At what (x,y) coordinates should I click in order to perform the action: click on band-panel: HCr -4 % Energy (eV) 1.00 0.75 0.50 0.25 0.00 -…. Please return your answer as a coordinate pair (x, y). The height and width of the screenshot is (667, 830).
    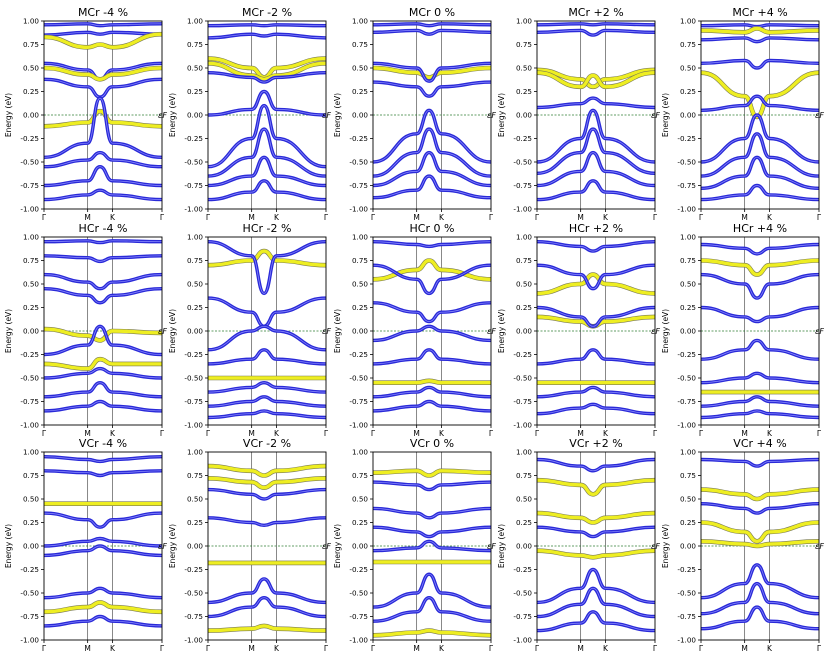
    Looking at the image, I should click on (85, 330).